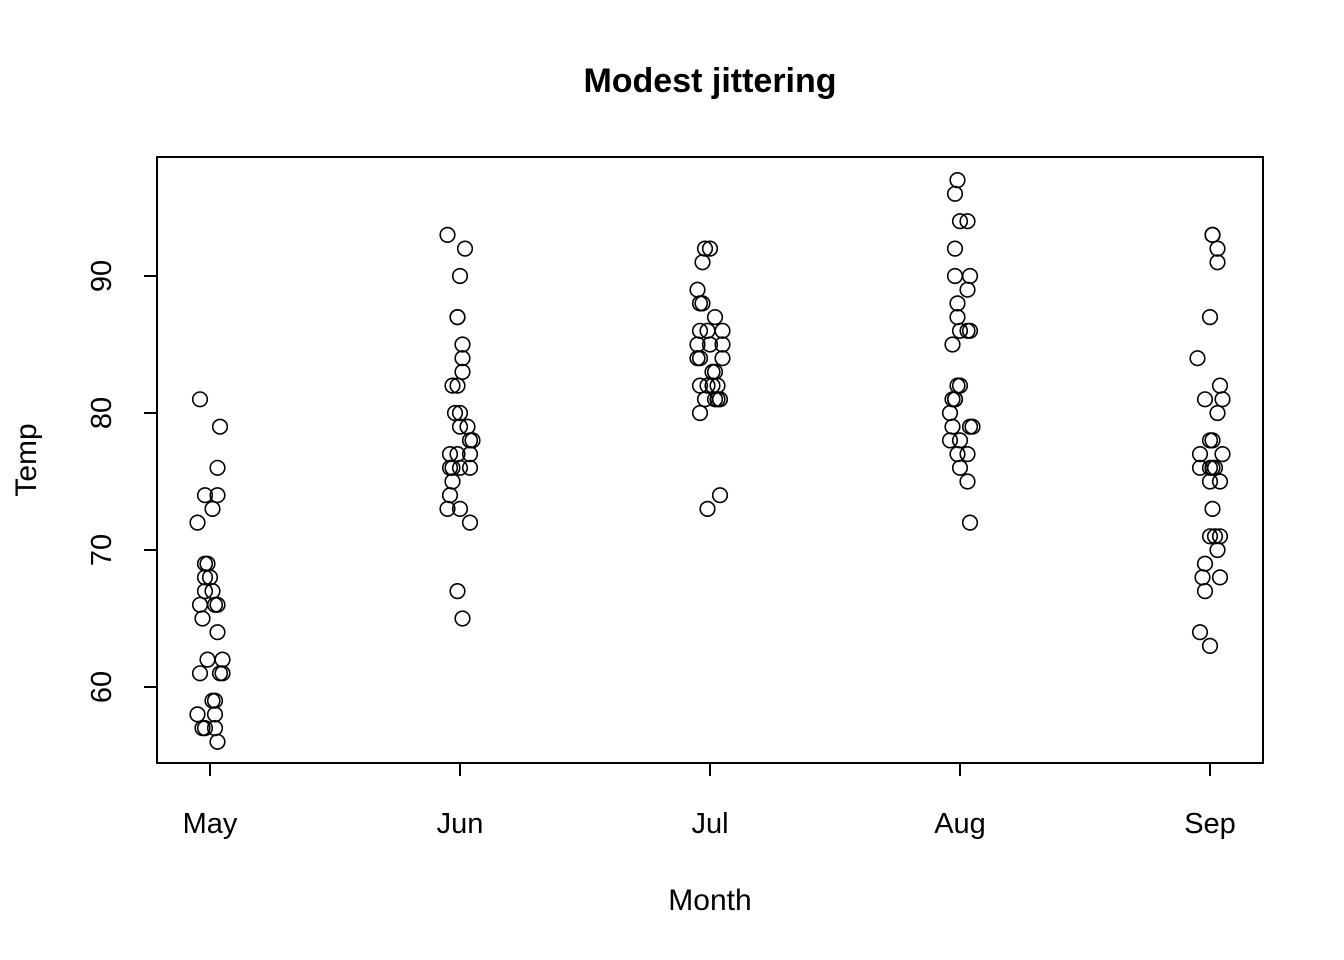 This screenshot has height=960, width=1344. What do you see at coordinates (709, 900) in the screenshot?
I see `x-axis-label: Month` at bounding box center [709, 900].